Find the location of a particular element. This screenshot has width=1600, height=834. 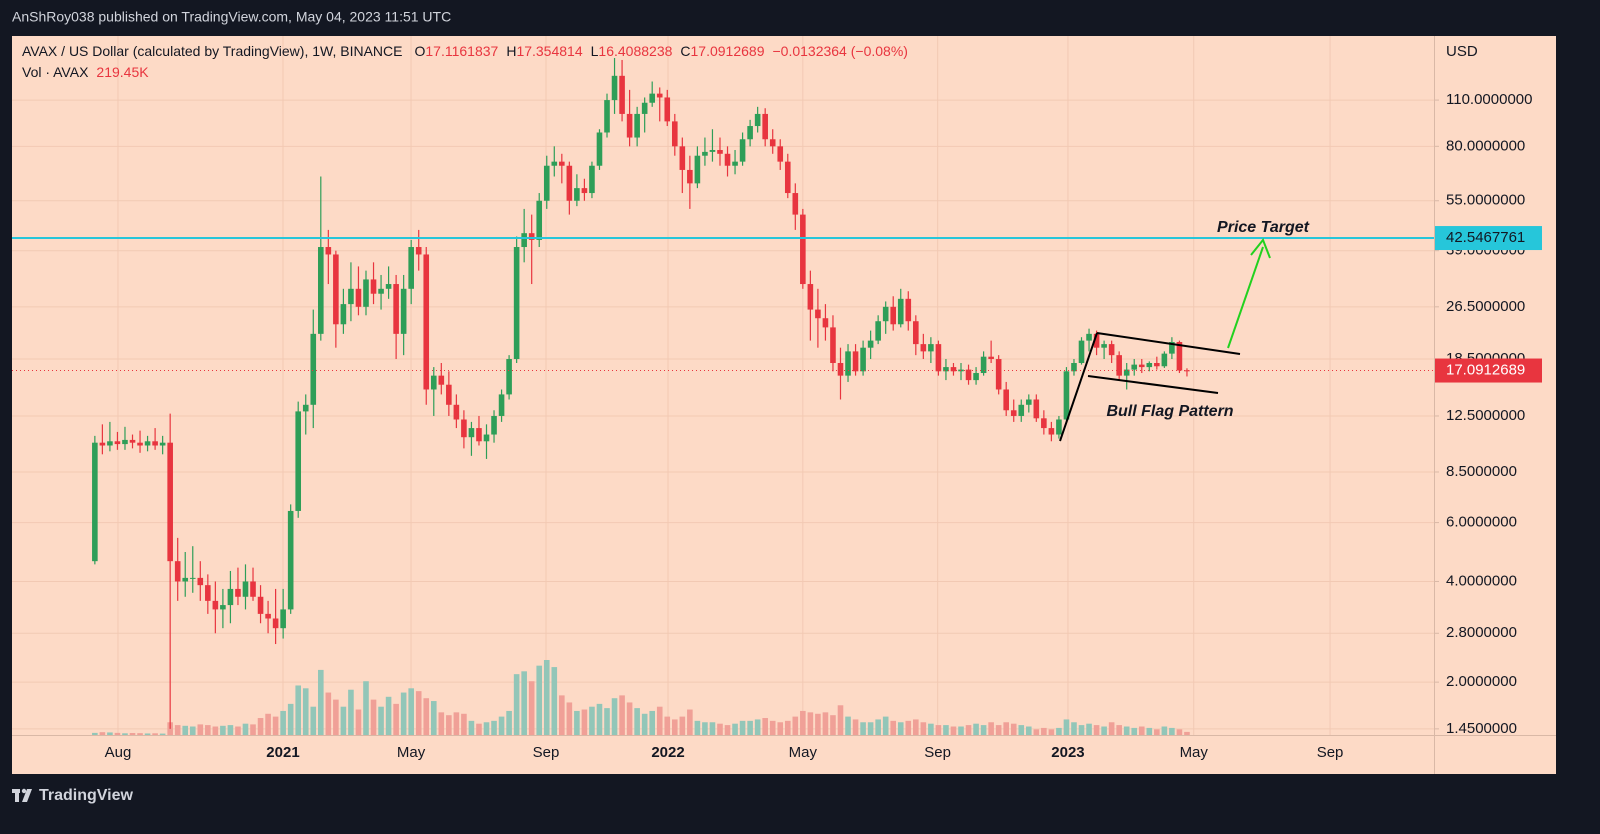

legend-line: Vol · AVAX 219.45K is located at coordinates (85, 72).